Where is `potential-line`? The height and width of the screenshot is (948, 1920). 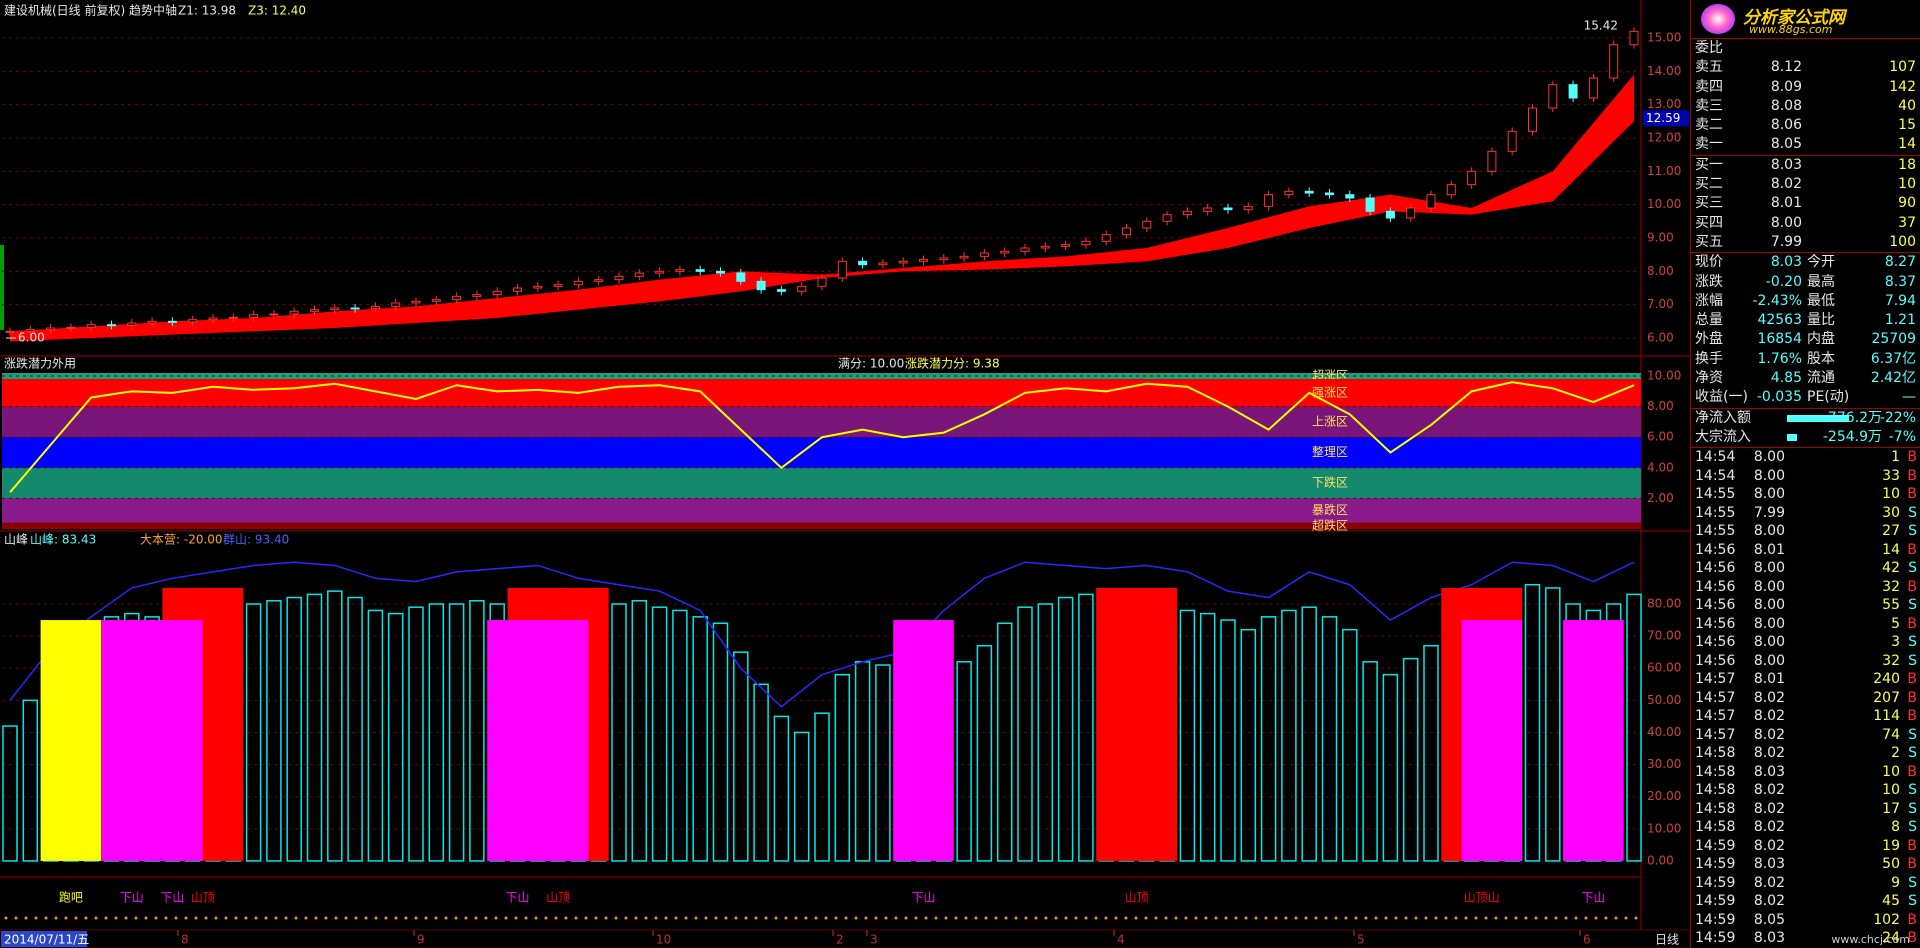 potential-line is located at coordinates (822, 437).